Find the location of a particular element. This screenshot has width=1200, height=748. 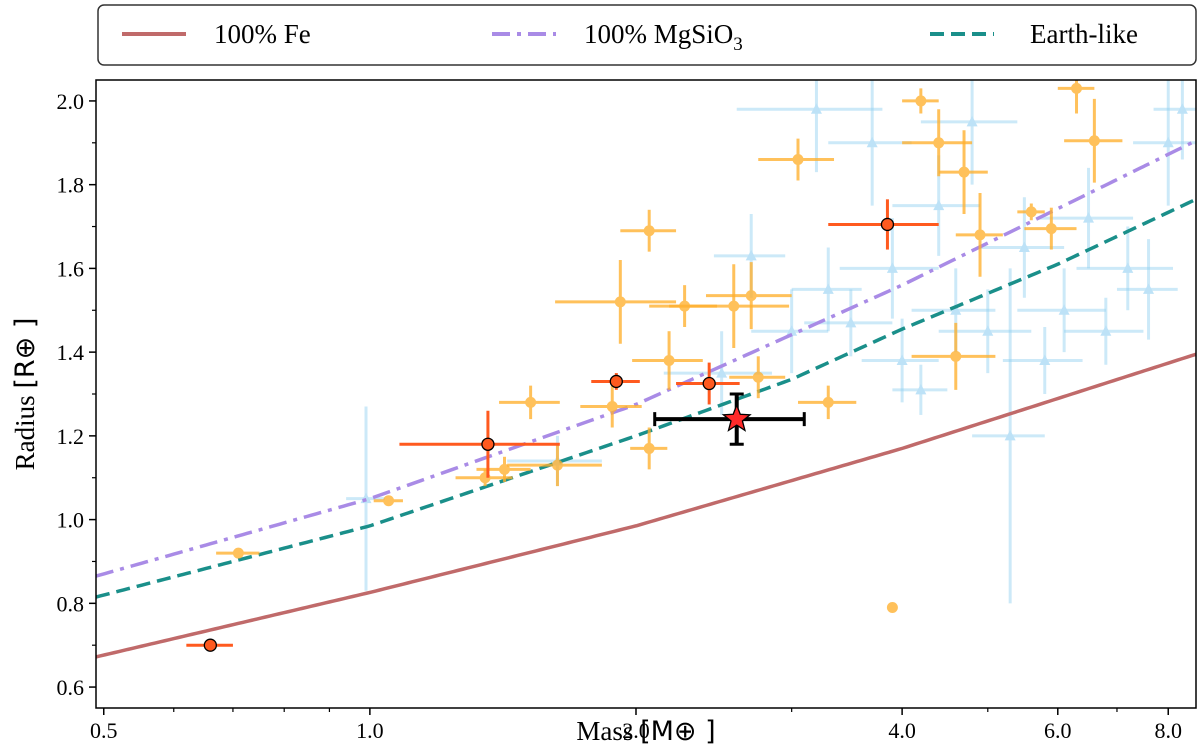

y-axis-title: Radius [R⊕ ] is located at coordinates (25, 394).